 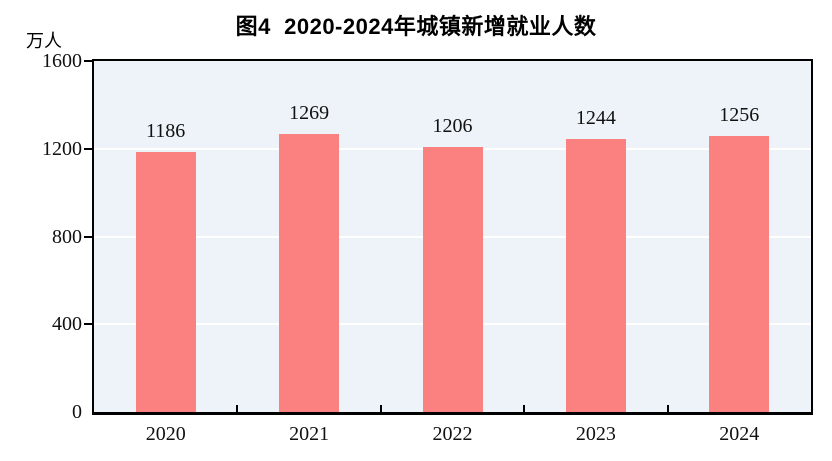 What do you see at coordinates (739, 434) in the screenshot?
I see `x-category-label: 2024` at bounding box center [739, 434].